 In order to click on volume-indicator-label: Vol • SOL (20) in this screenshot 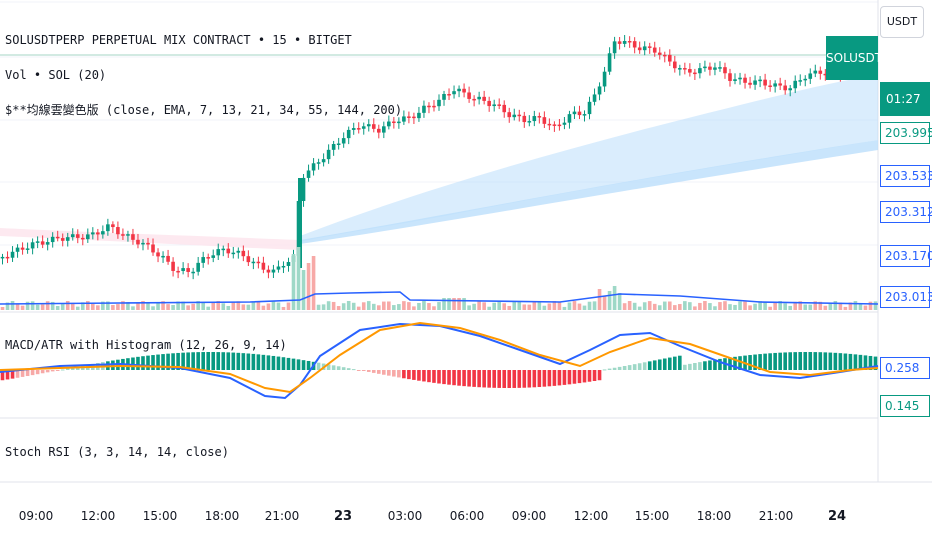, I will do `click(56, 75)`.